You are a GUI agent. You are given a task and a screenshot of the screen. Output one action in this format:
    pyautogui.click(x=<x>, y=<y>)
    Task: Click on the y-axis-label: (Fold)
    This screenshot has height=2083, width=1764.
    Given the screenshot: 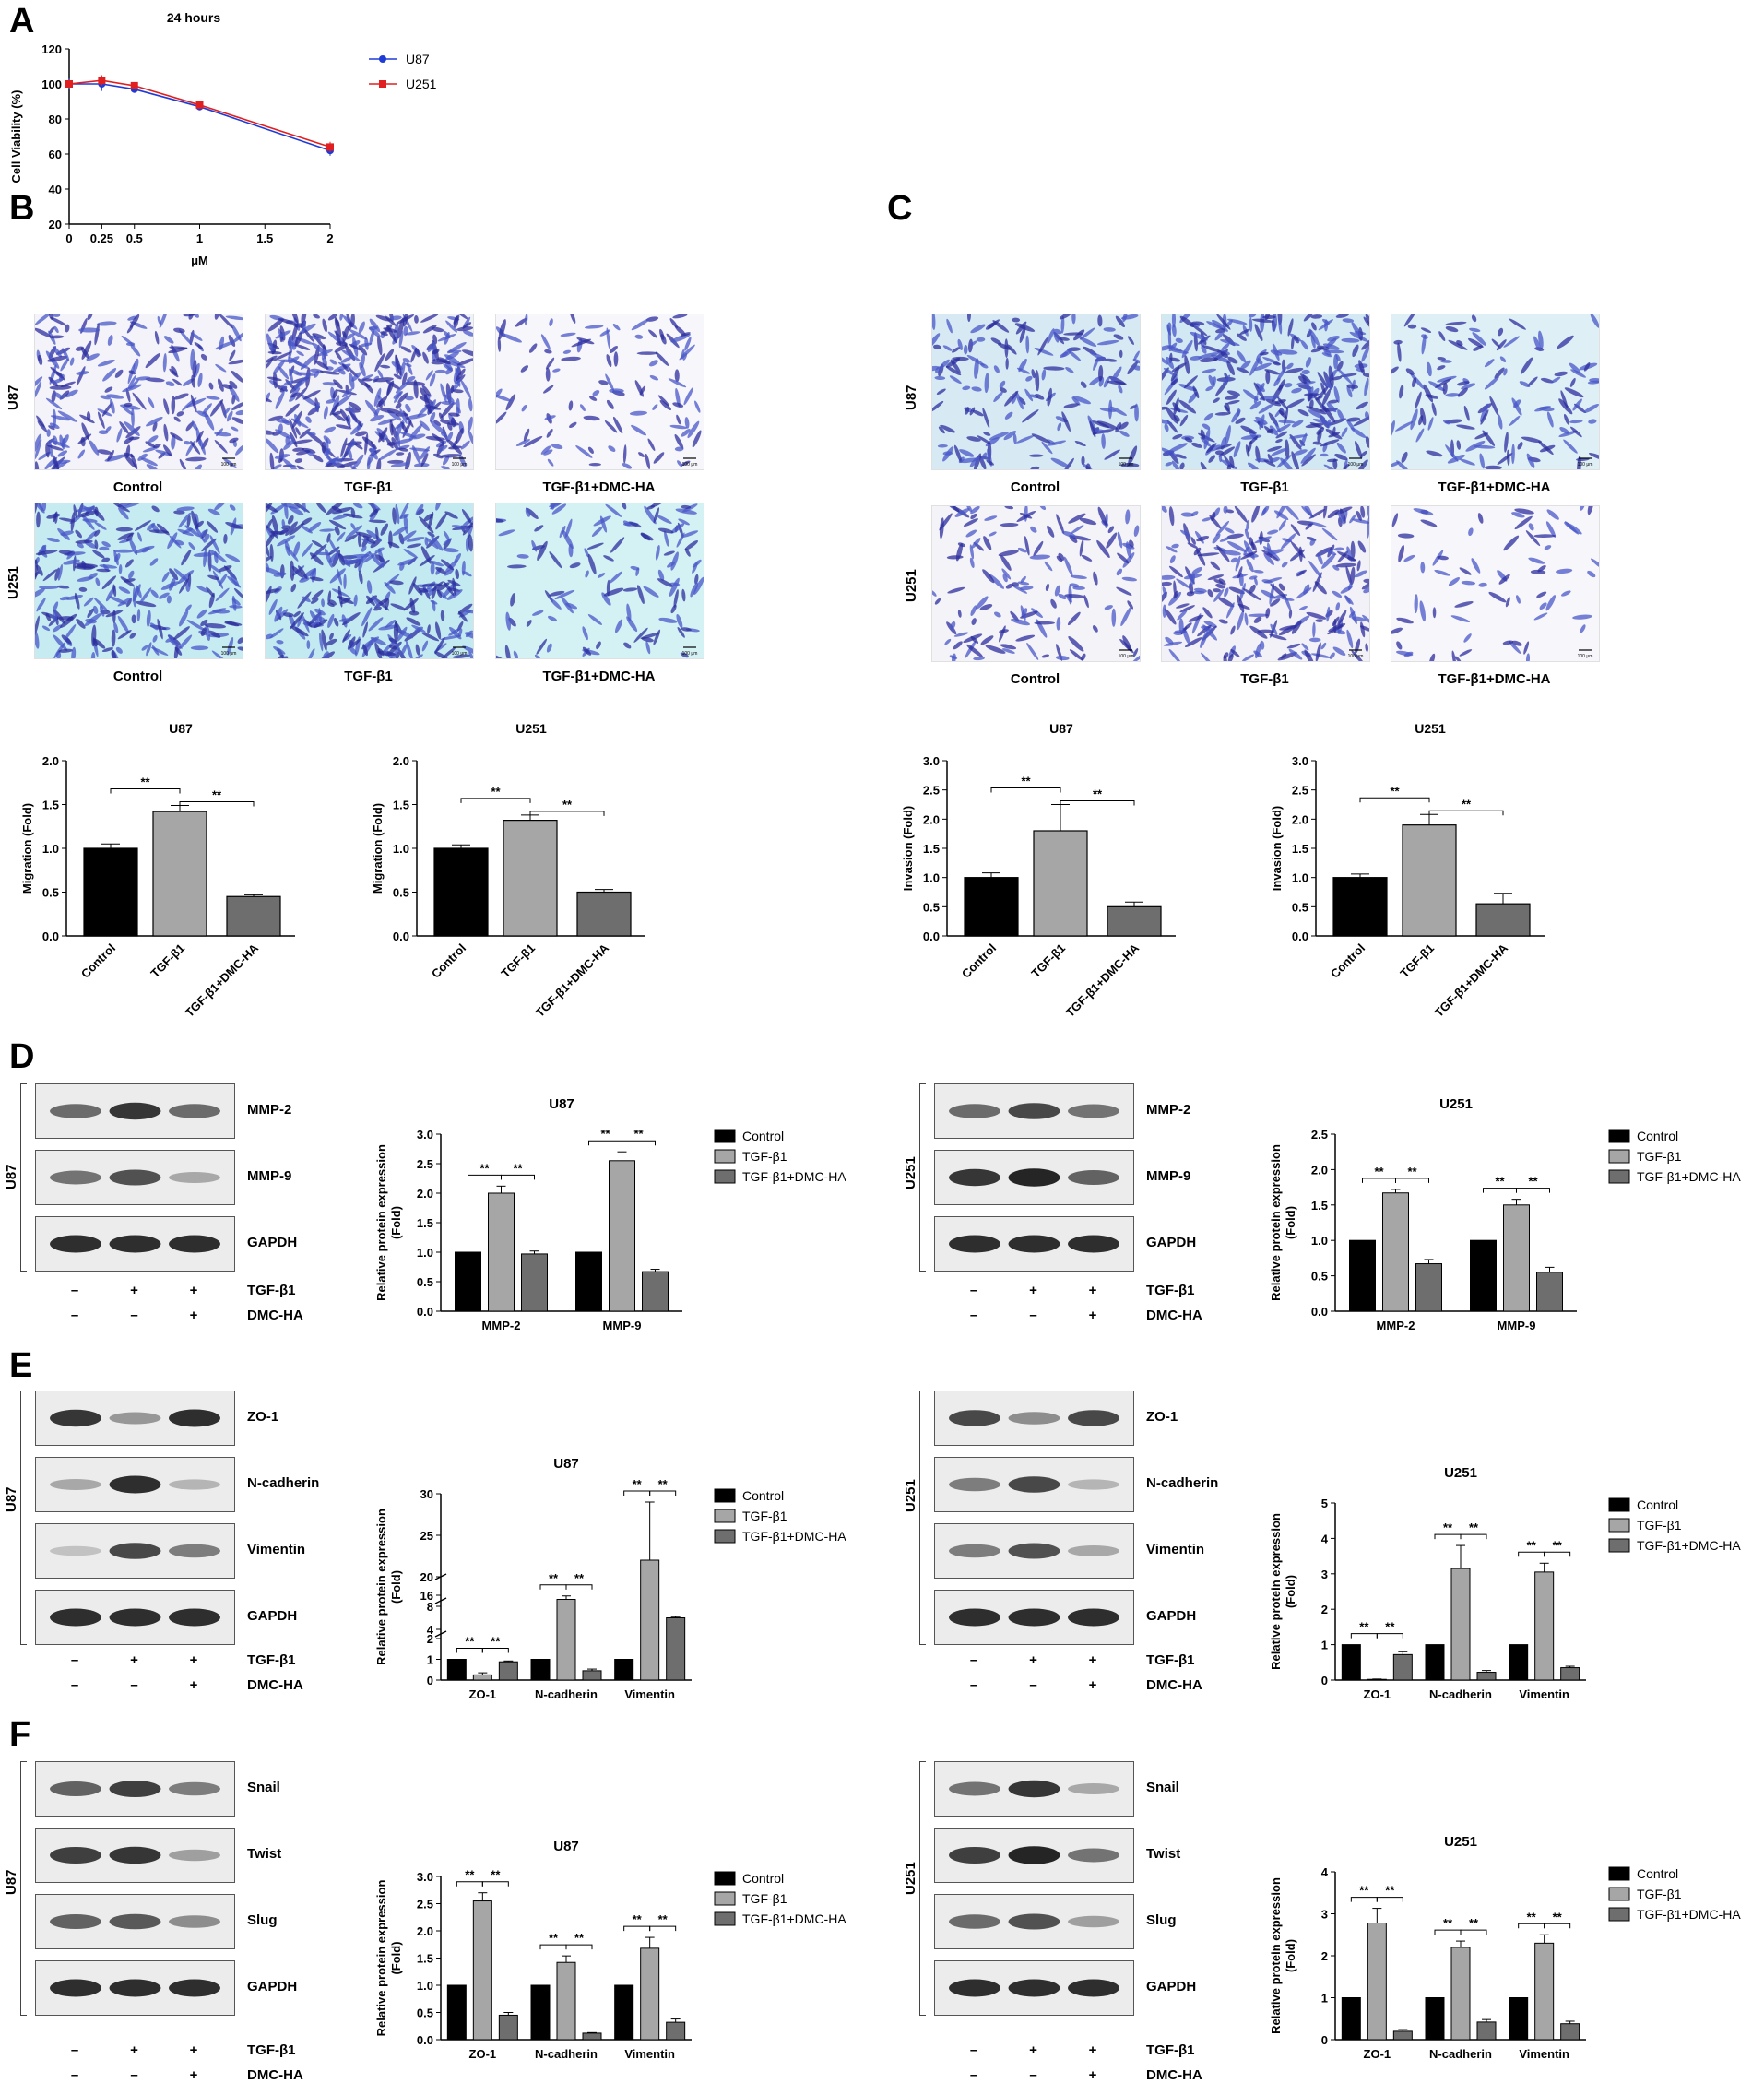 What is the action you would take?
    pyautogui.click(x=396, y=1957)
    